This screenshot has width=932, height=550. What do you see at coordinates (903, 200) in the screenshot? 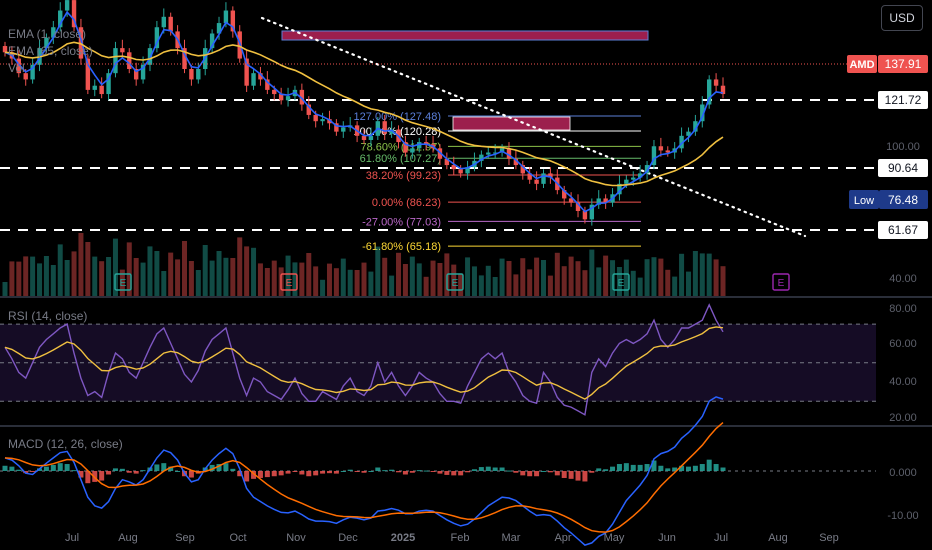
I see `low-value-label: 76.48` at bounding box center [903, 200].